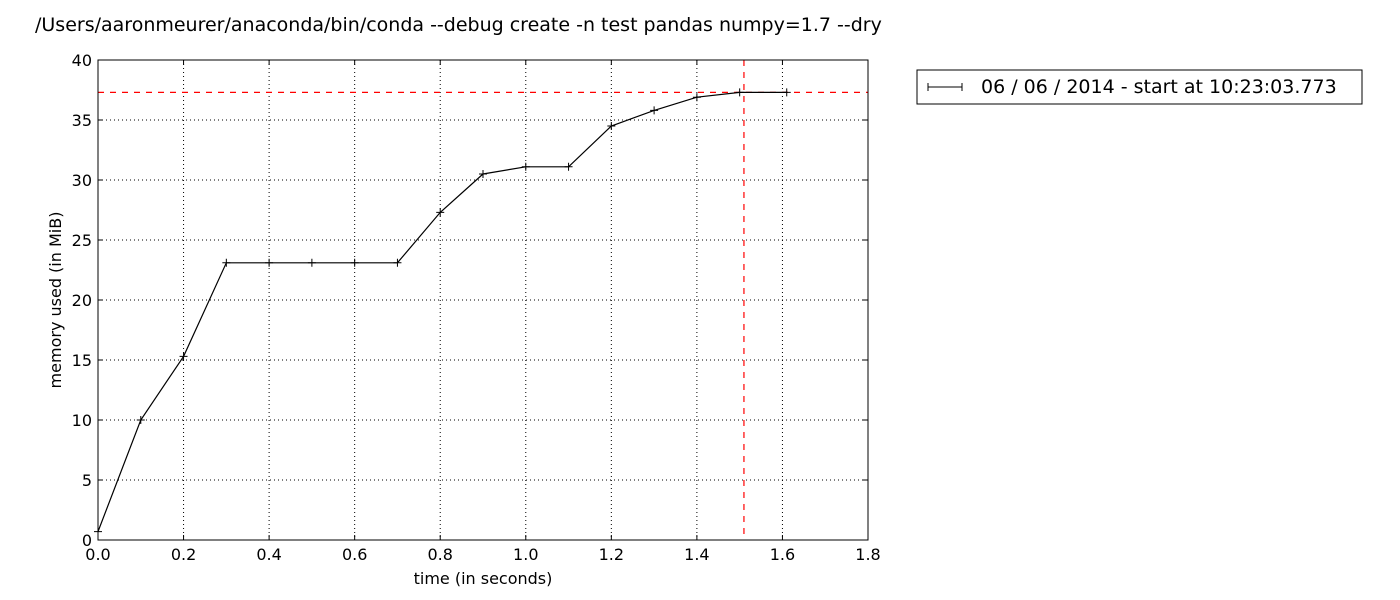  What do you see at coordinates (82, 180) in the screenshot?
I see `y-tick-label: 30` at bounding box center [82, 180].